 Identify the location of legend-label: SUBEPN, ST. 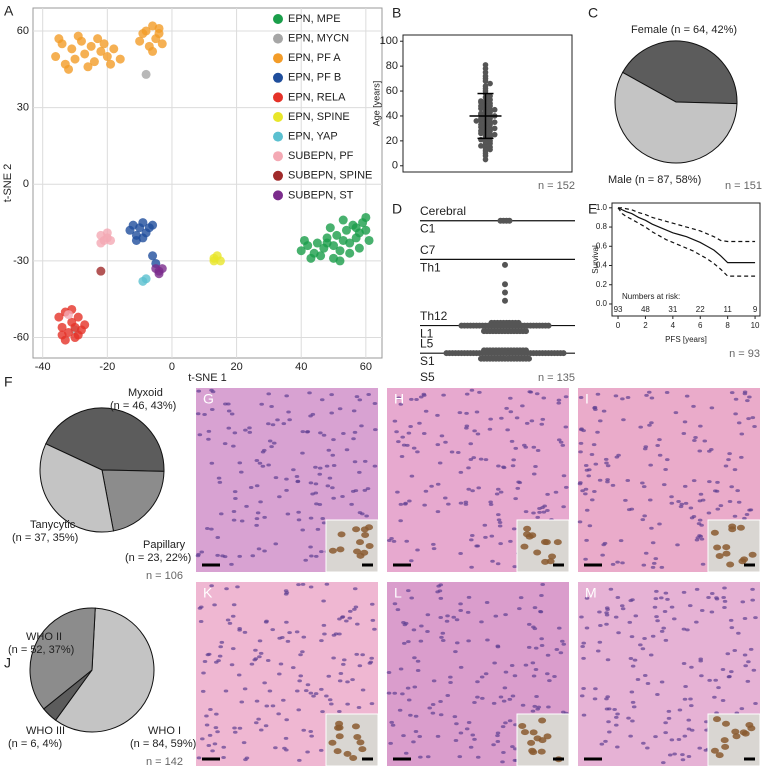
(321, 195).